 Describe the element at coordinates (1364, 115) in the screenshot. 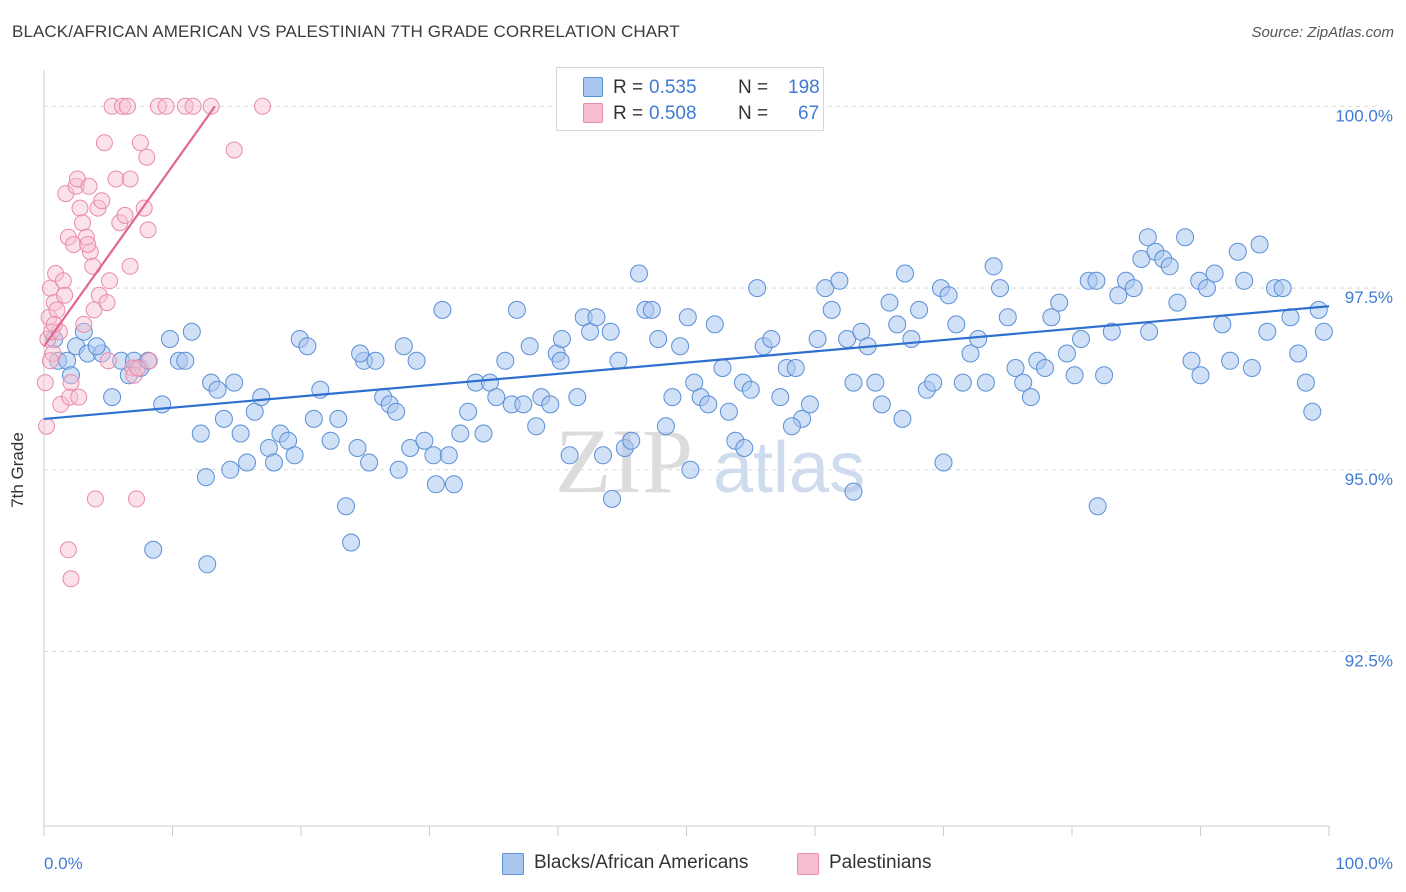

I see `y-tick-label: 100.0%` at that location.